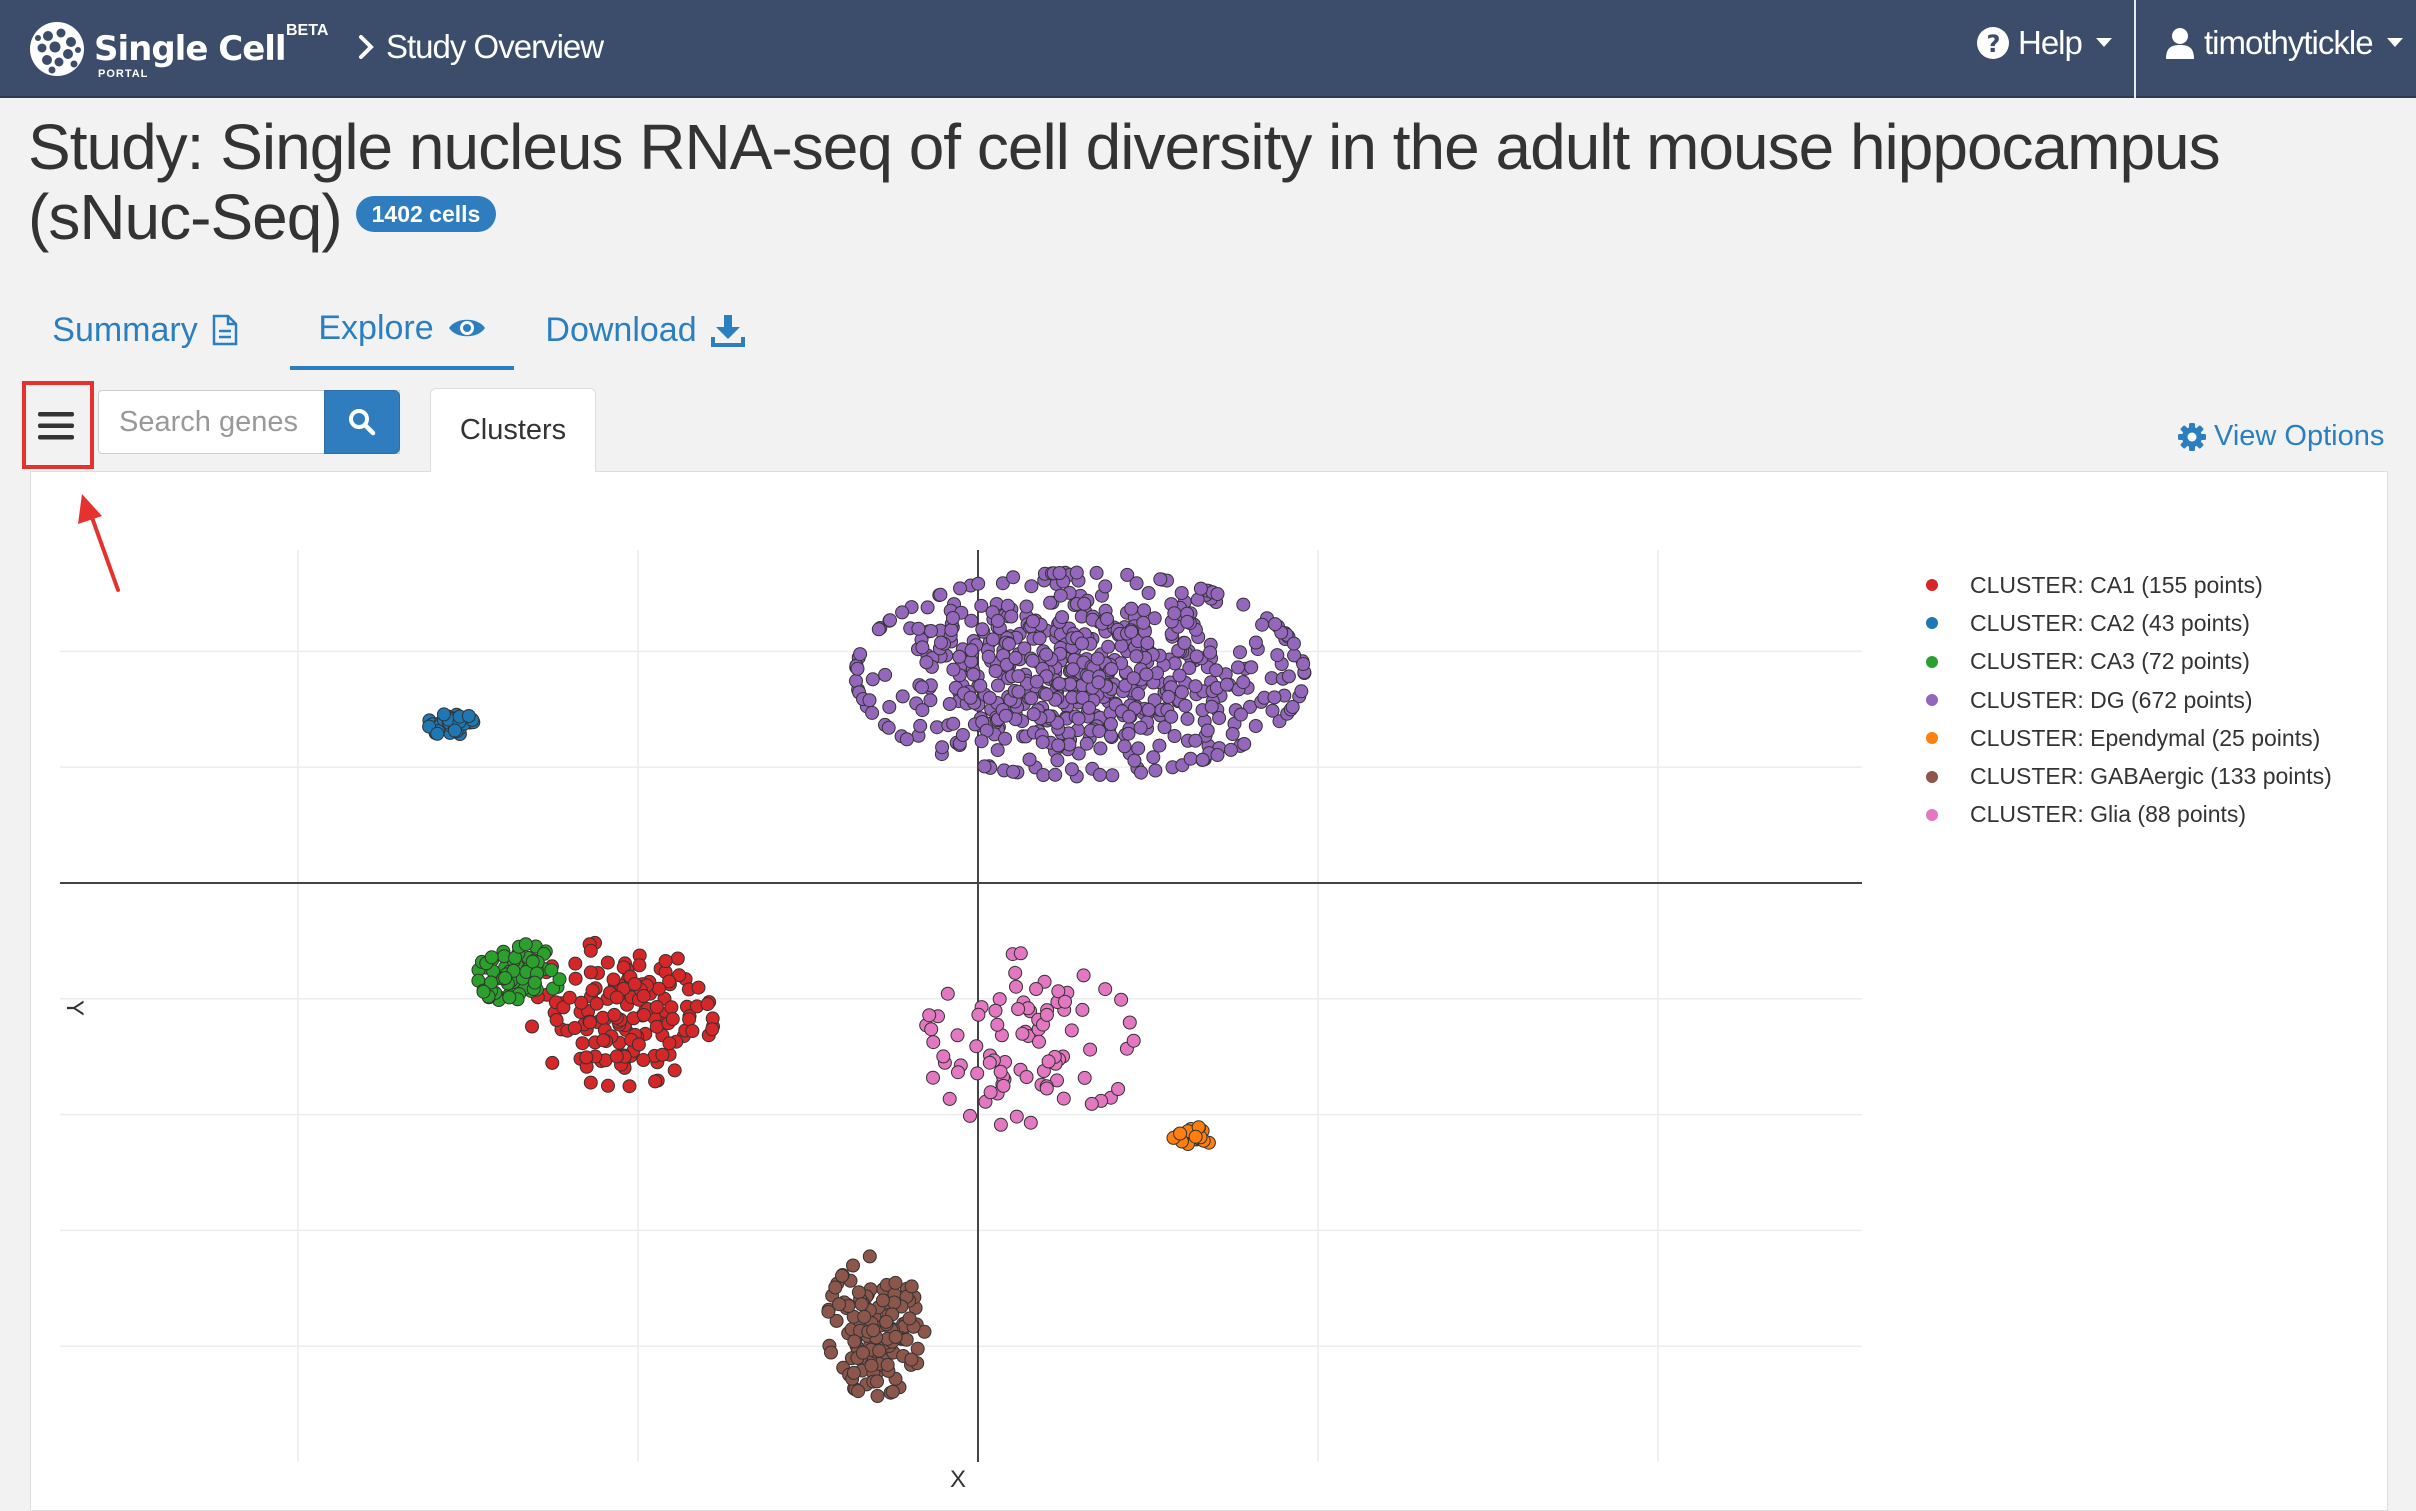 This screenshot has height=1511, width=2416. I want to click on tab-clusters: Clusters, so click(513, 430).